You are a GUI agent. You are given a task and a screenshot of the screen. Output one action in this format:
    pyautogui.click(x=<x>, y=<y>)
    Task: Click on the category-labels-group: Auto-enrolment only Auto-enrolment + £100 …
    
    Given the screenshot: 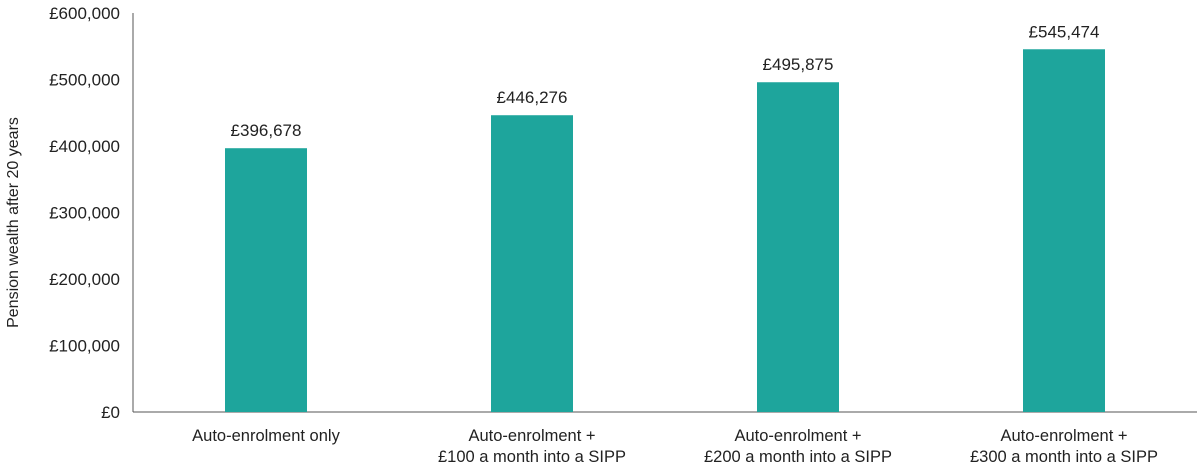 What is the action you would take?
    pyautogui.click(x=675, y=446)
    